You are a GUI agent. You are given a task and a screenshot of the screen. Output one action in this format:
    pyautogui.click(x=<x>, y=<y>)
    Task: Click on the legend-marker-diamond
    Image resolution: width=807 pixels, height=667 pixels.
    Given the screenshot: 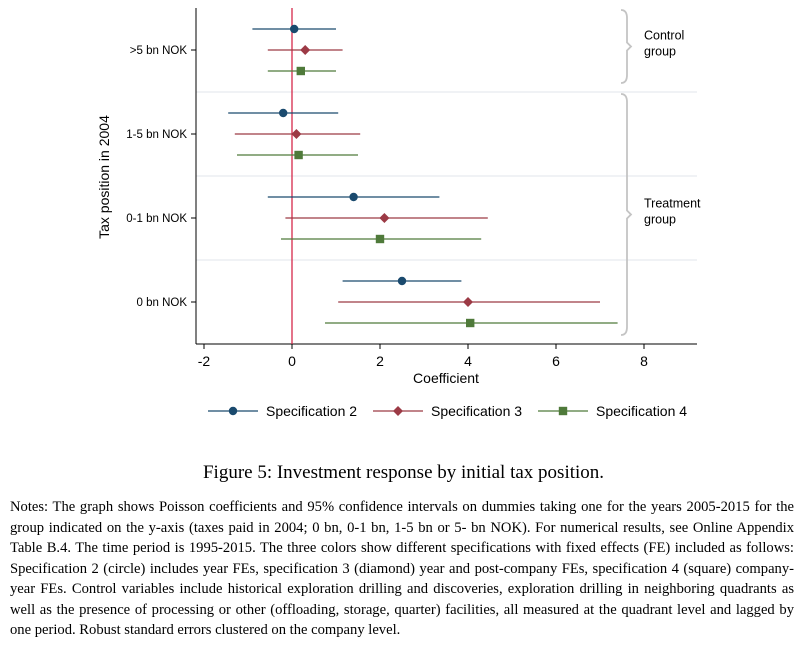 What is the action you would take?
    pyautogui.click(x=398, y=411)
    